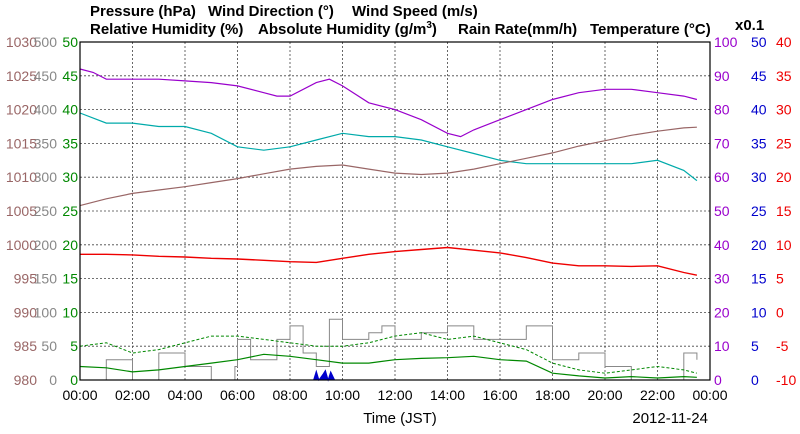  Describe the element at coordinates (759, 245) in the screenshot. I see `rain-rate-tick-label: 20` at that location.